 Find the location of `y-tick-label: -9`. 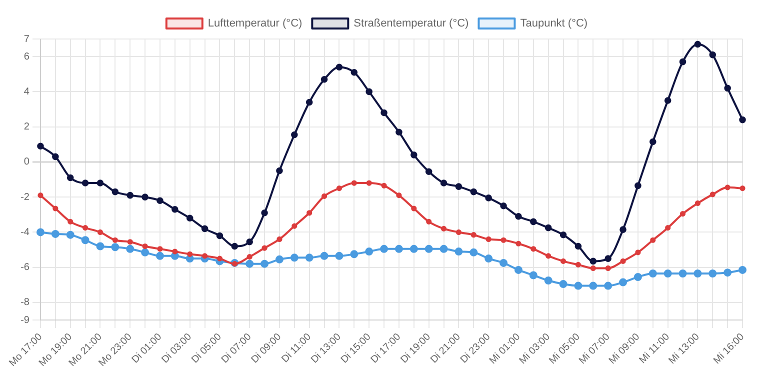

y-tick-label: -9 is located at coordinates (25, 320).